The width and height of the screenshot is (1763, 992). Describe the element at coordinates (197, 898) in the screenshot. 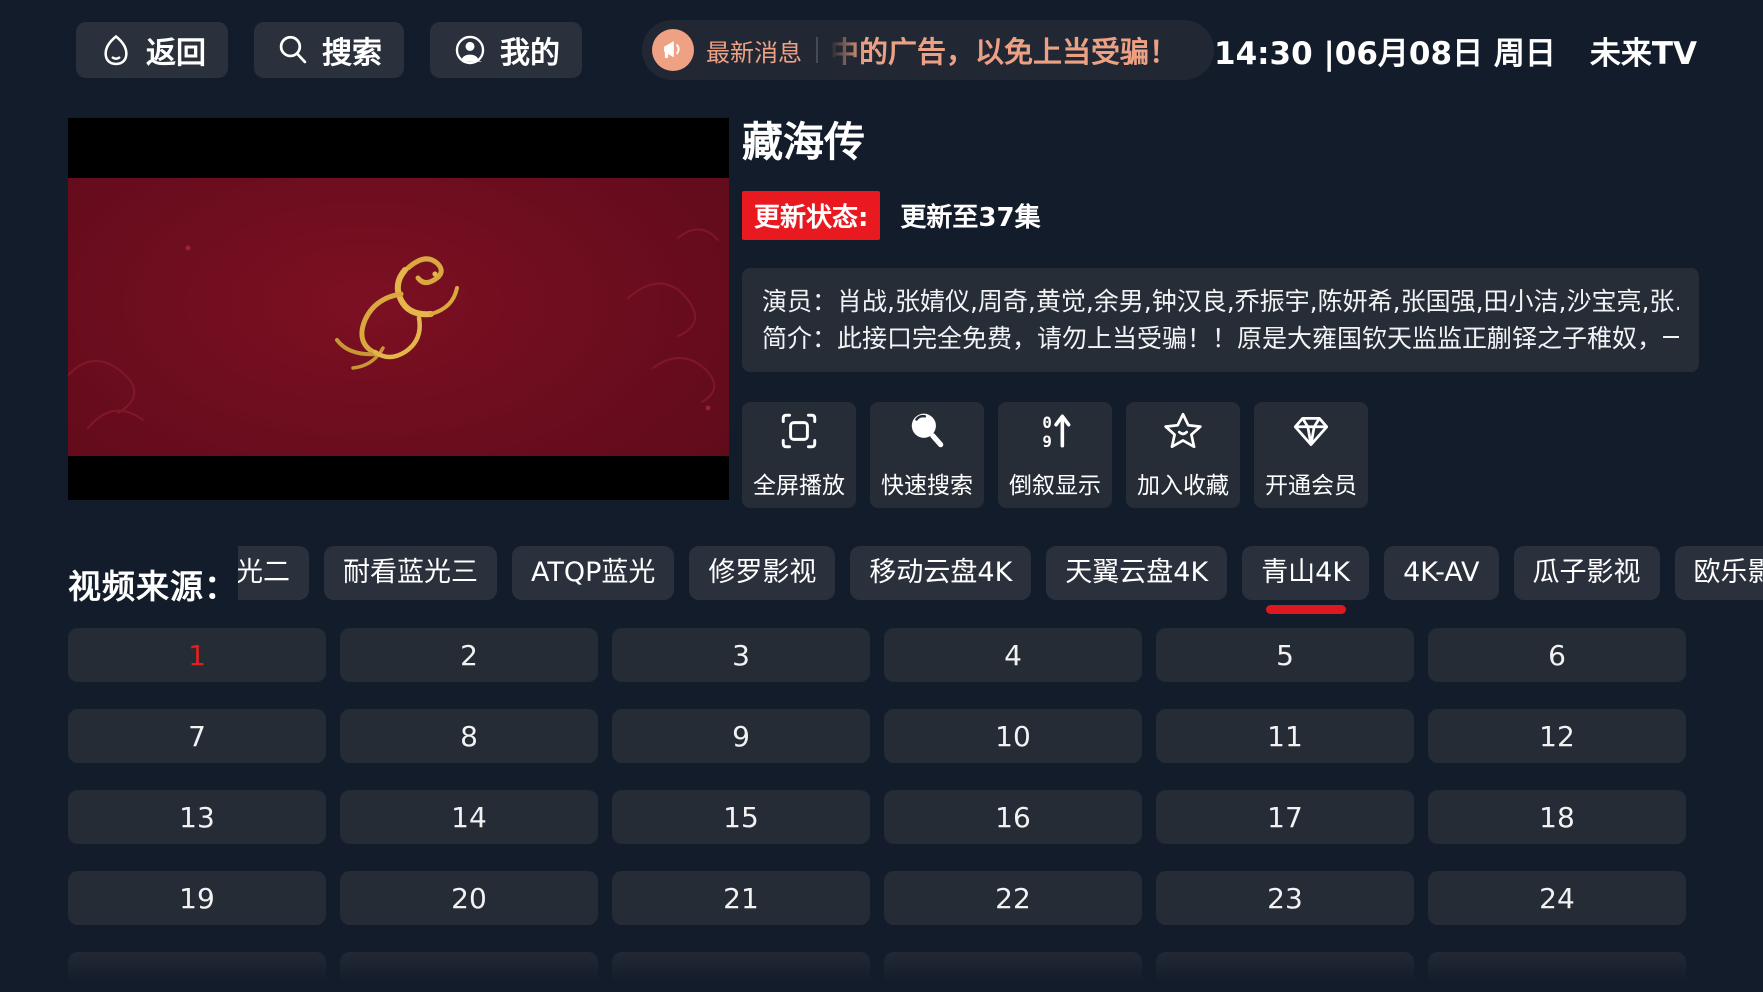

I see `episode-button: 19` at that location.